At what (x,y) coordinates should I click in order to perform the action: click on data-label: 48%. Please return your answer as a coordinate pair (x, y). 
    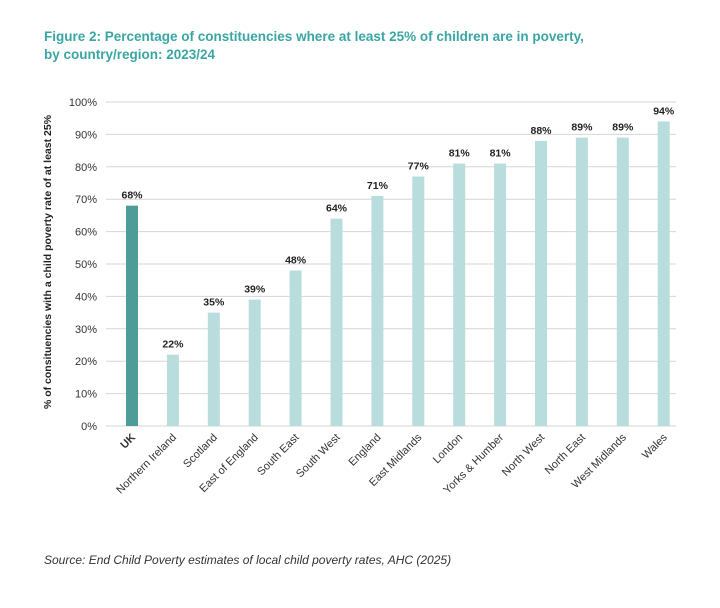
    Looking at the image, I should click on (296, 260).